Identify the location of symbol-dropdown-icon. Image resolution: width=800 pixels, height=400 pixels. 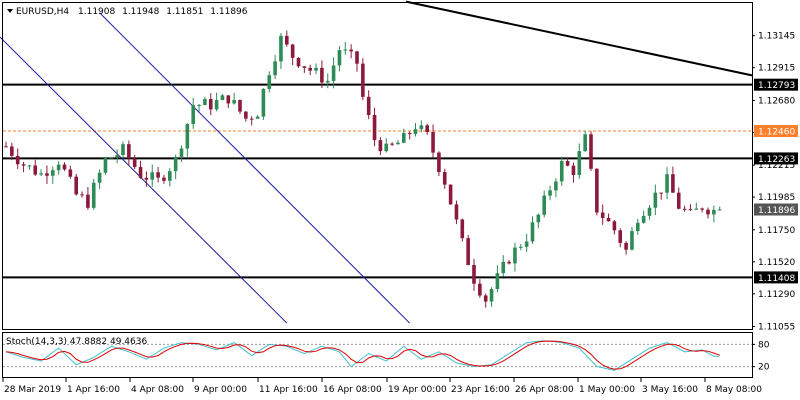
(10, 11).